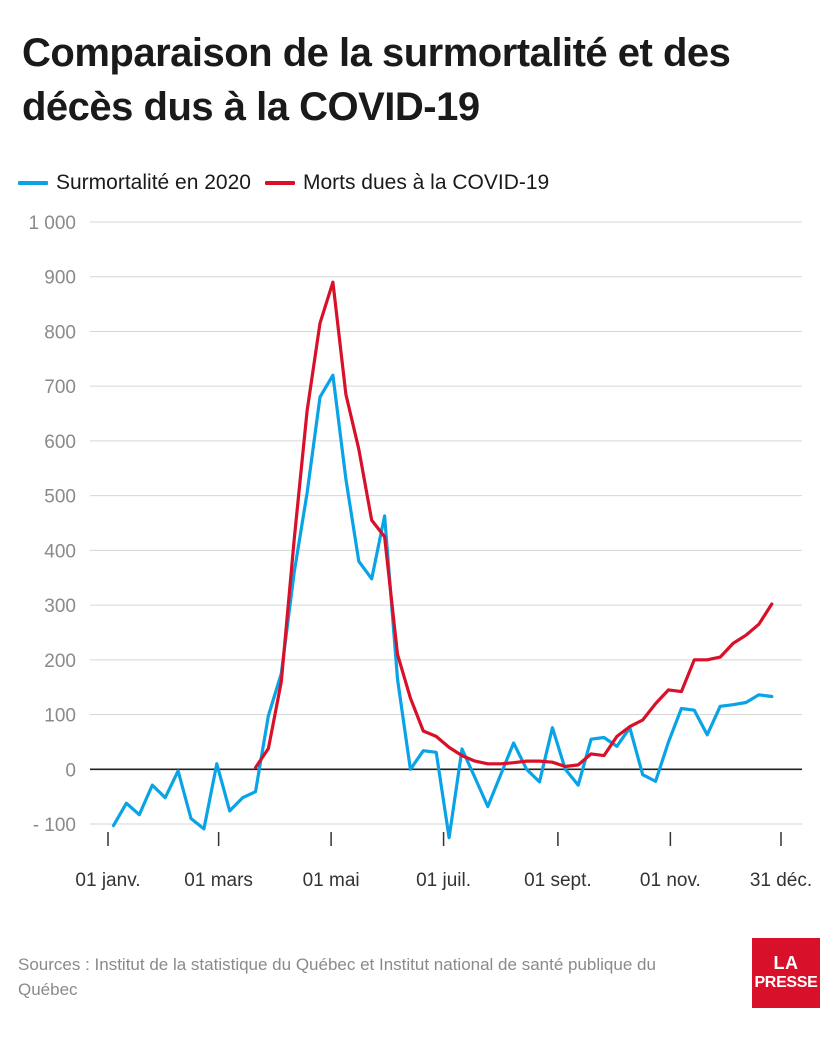 The height and width of the screenshot is (1040, 840). What do you see at coordinates (60, 551) in the screenshot?
I see `y-tick-label: 400` at bounding box center [60, 551].